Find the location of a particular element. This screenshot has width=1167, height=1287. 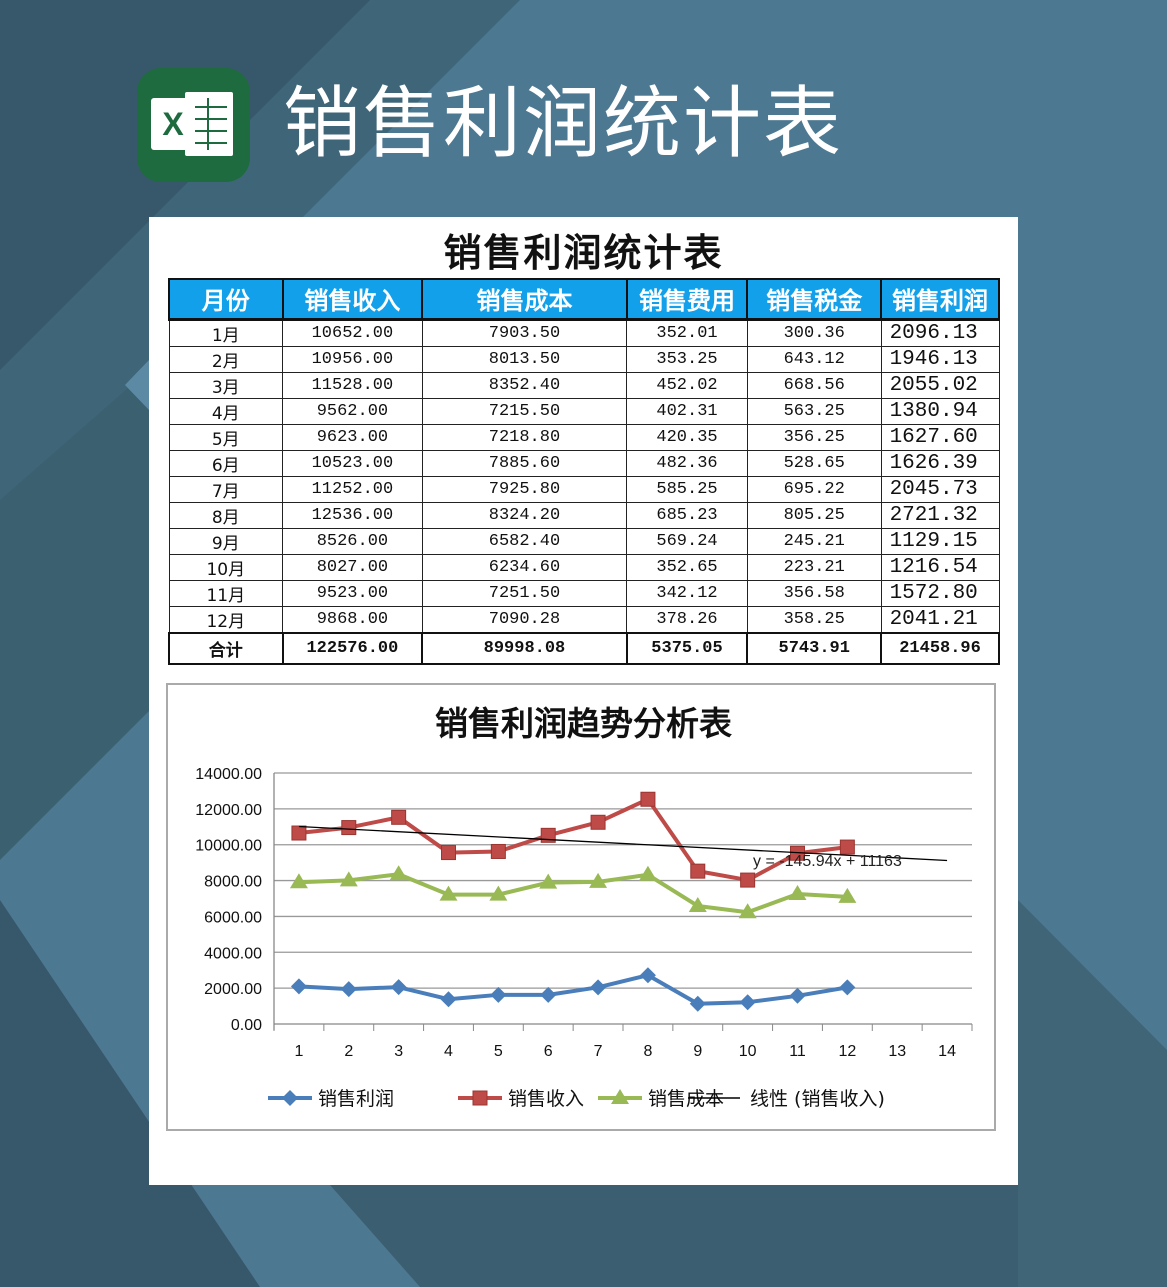

total-cell: 合计 is located at coordinates (226, 648).